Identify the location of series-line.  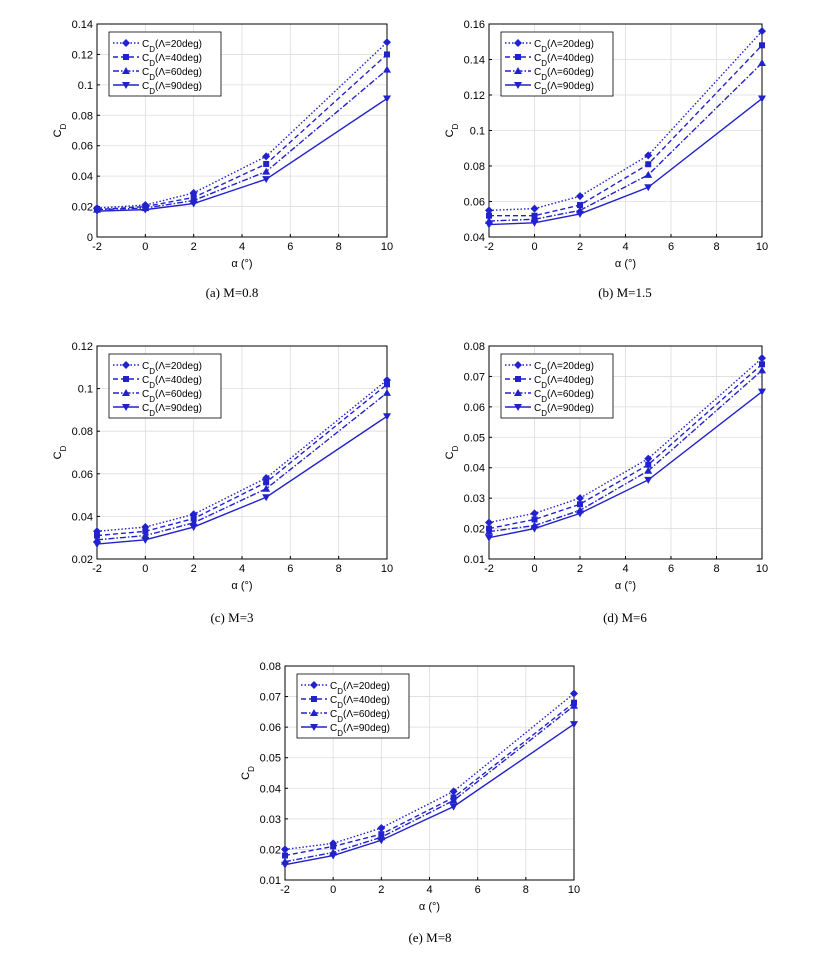
(242, 466).